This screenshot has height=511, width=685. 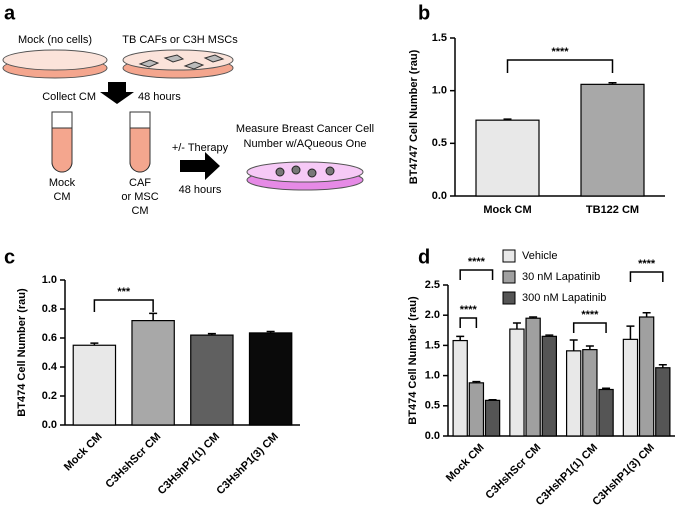 I want to click on legend-label: Vehicle, so click(x=539, y=256).